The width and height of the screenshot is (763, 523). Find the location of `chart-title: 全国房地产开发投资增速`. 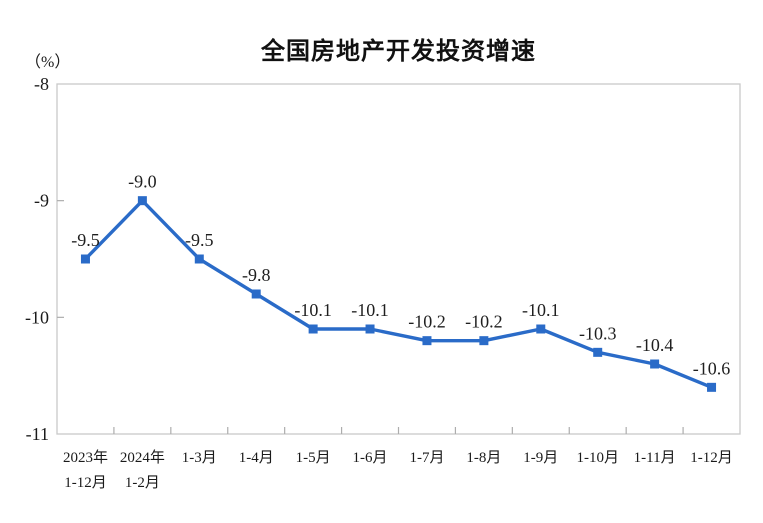

chart-title: 全国房地产开发投资增速 is located at coordinates (398, 51).